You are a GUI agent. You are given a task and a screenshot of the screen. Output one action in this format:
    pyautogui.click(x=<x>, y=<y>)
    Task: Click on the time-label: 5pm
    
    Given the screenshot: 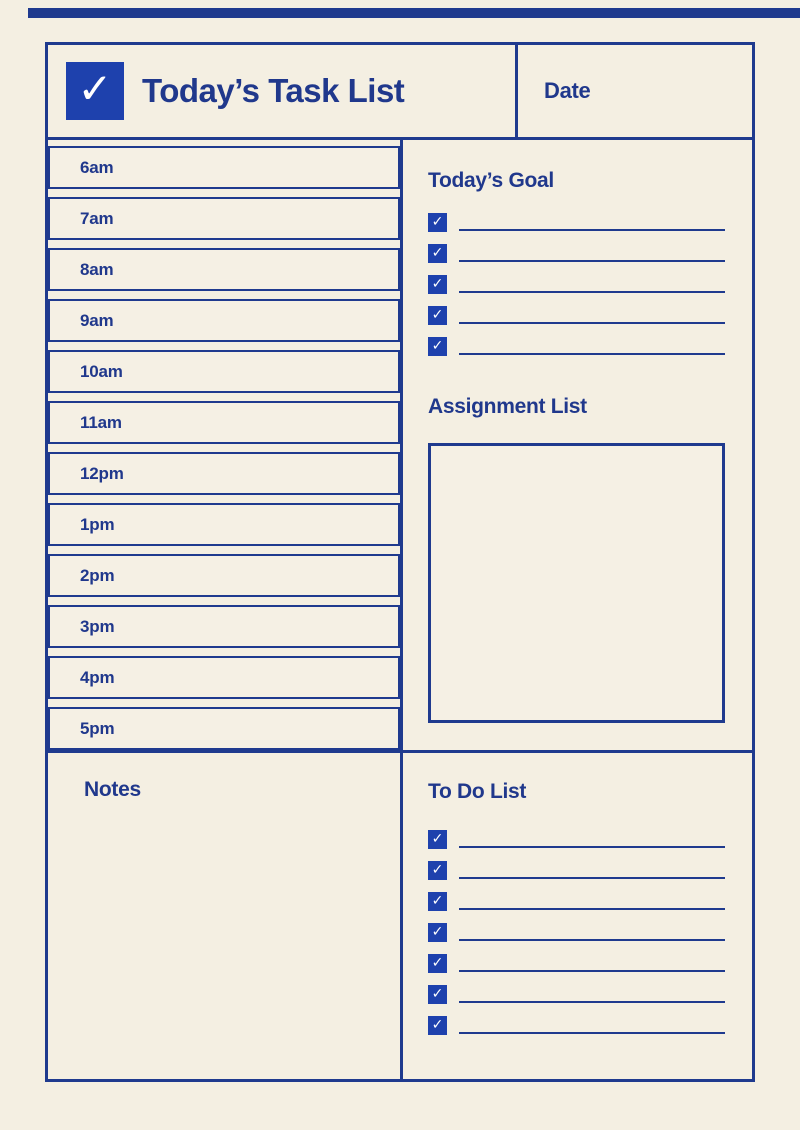 What is the action you would take?
    pyautogui.click(x=97, y=728)
    